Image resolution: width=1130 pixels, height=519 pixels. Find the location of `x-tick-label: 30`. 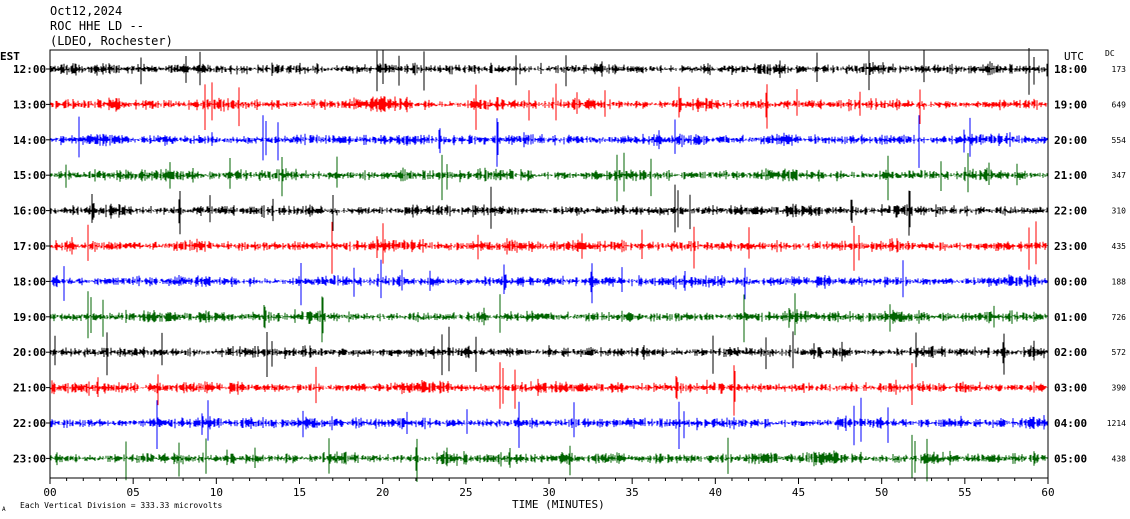

x-tick-label: 30 is located at coordinates (548, 492).